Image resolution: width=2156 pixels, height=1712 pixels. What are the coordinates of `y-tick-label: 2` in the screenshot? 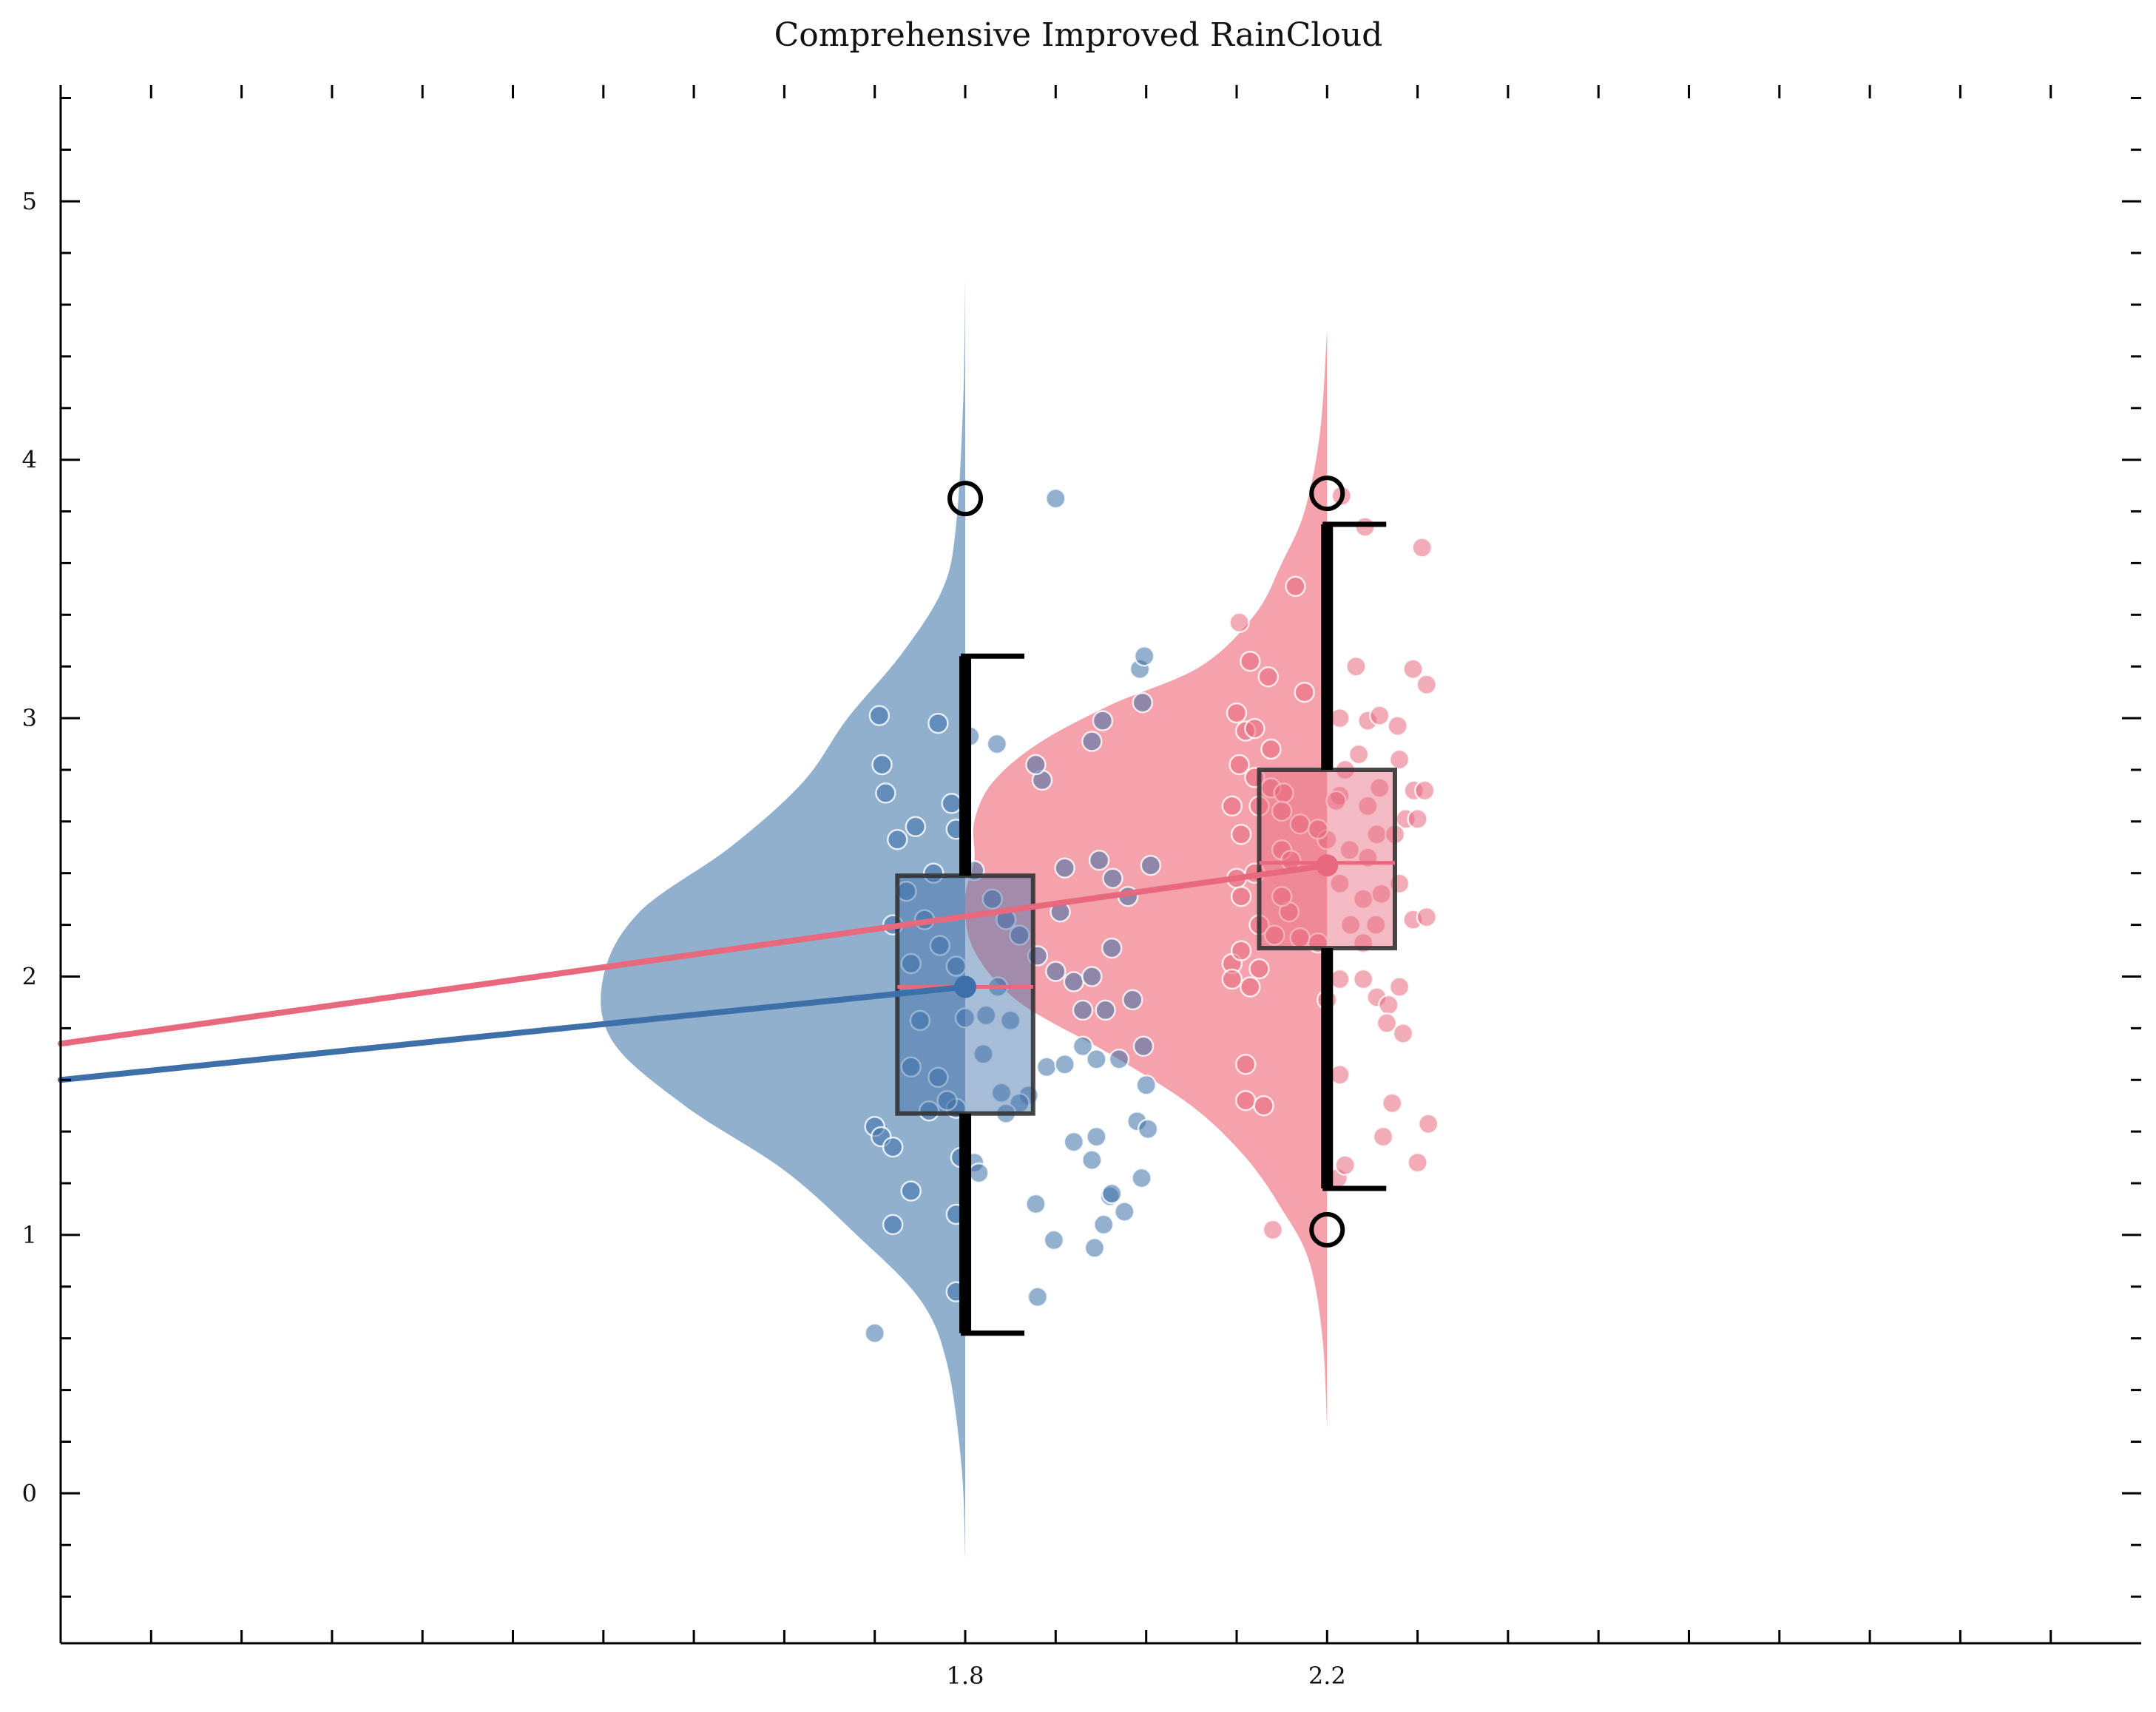 It's located at (29, 977).